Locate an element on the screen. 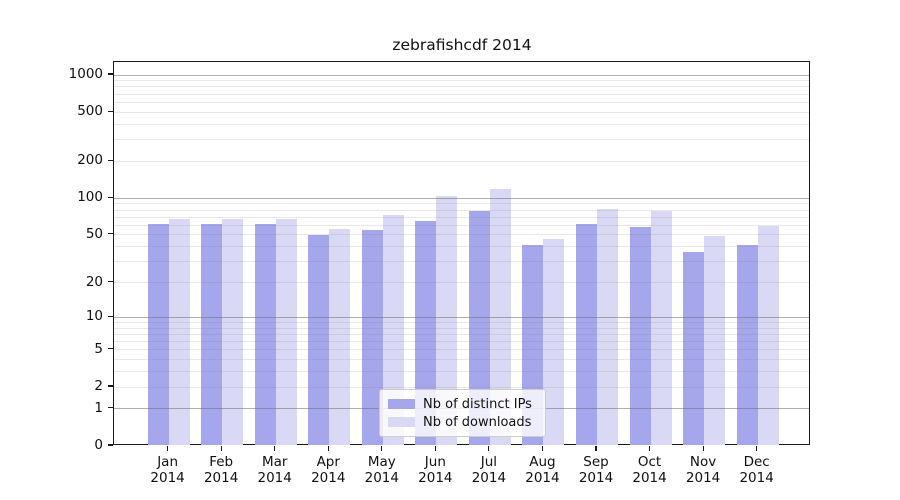 Image resolution: width=900 pixels, height=500 pixels. y-tick-label: 50 is located at coordinates (94, 233).